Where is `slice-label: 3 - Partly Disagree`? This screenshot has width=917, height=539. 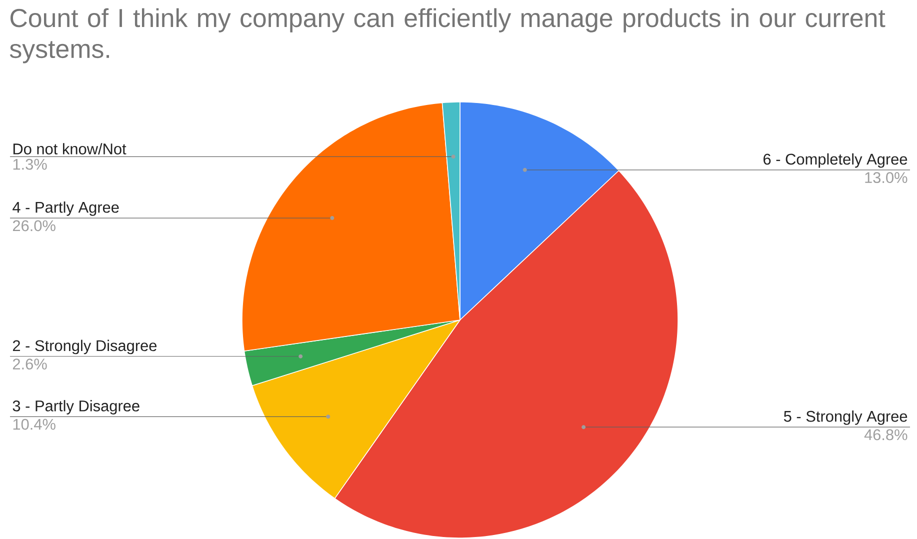
slice-label: 3 - Partly Disagree is located at coordinates (76, 407).